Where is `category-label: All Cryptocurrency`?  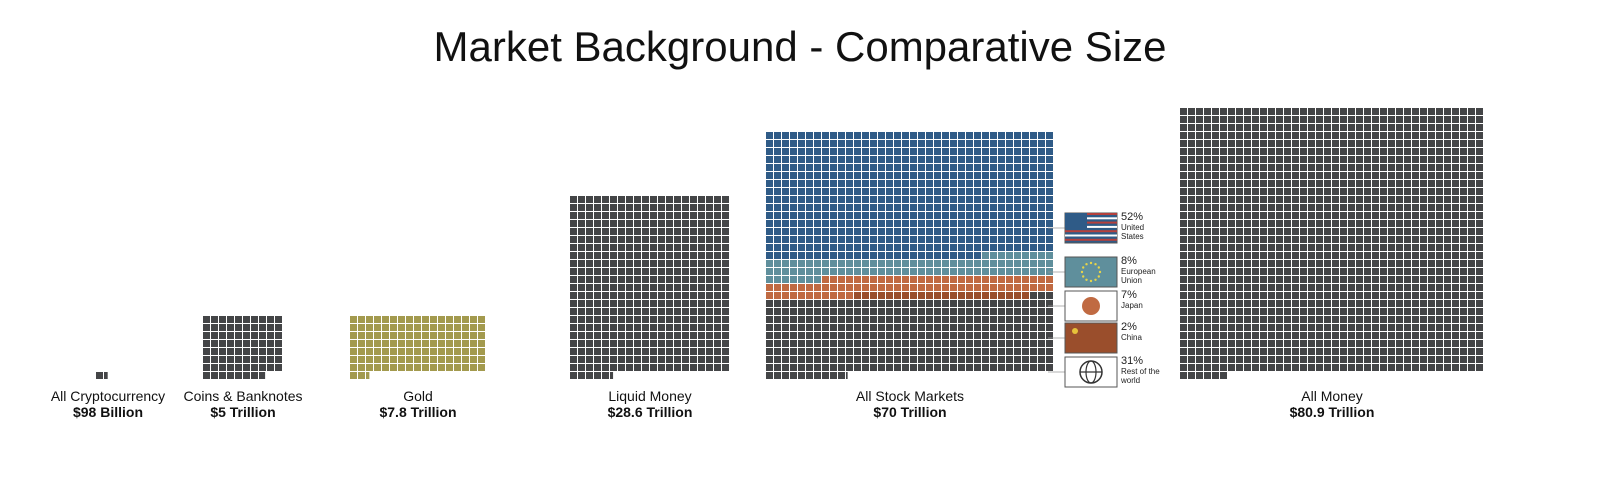
category-label: All Cryptocurrency is located at coordinates (108, 396).